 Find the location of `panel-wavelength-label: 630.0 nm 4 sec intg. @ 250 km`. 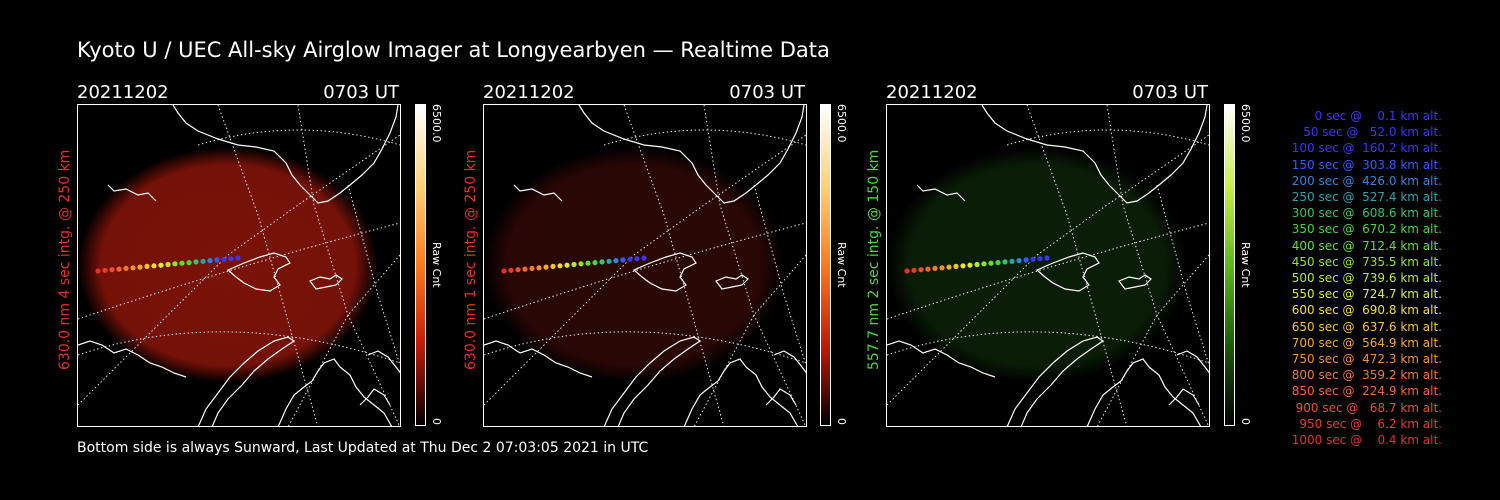

panel-wavelength-label: 630.0 nm 4 sec intg. @ 250 km is located at coordinates (65, 259).